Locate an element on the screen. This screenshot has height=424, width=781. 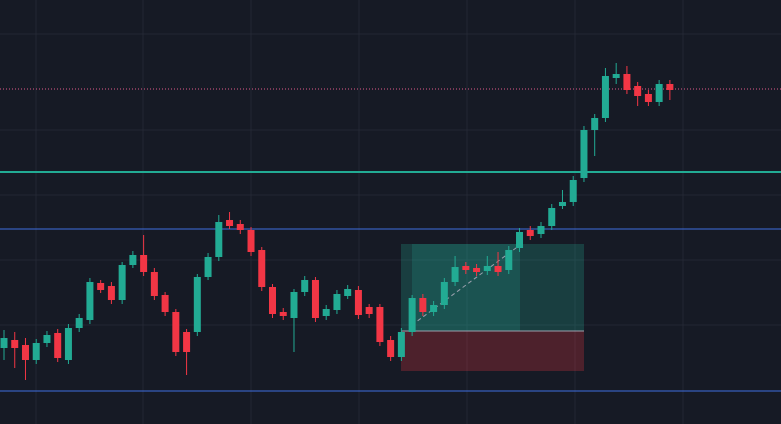
stop-zone is located at coordinates (492, 351).